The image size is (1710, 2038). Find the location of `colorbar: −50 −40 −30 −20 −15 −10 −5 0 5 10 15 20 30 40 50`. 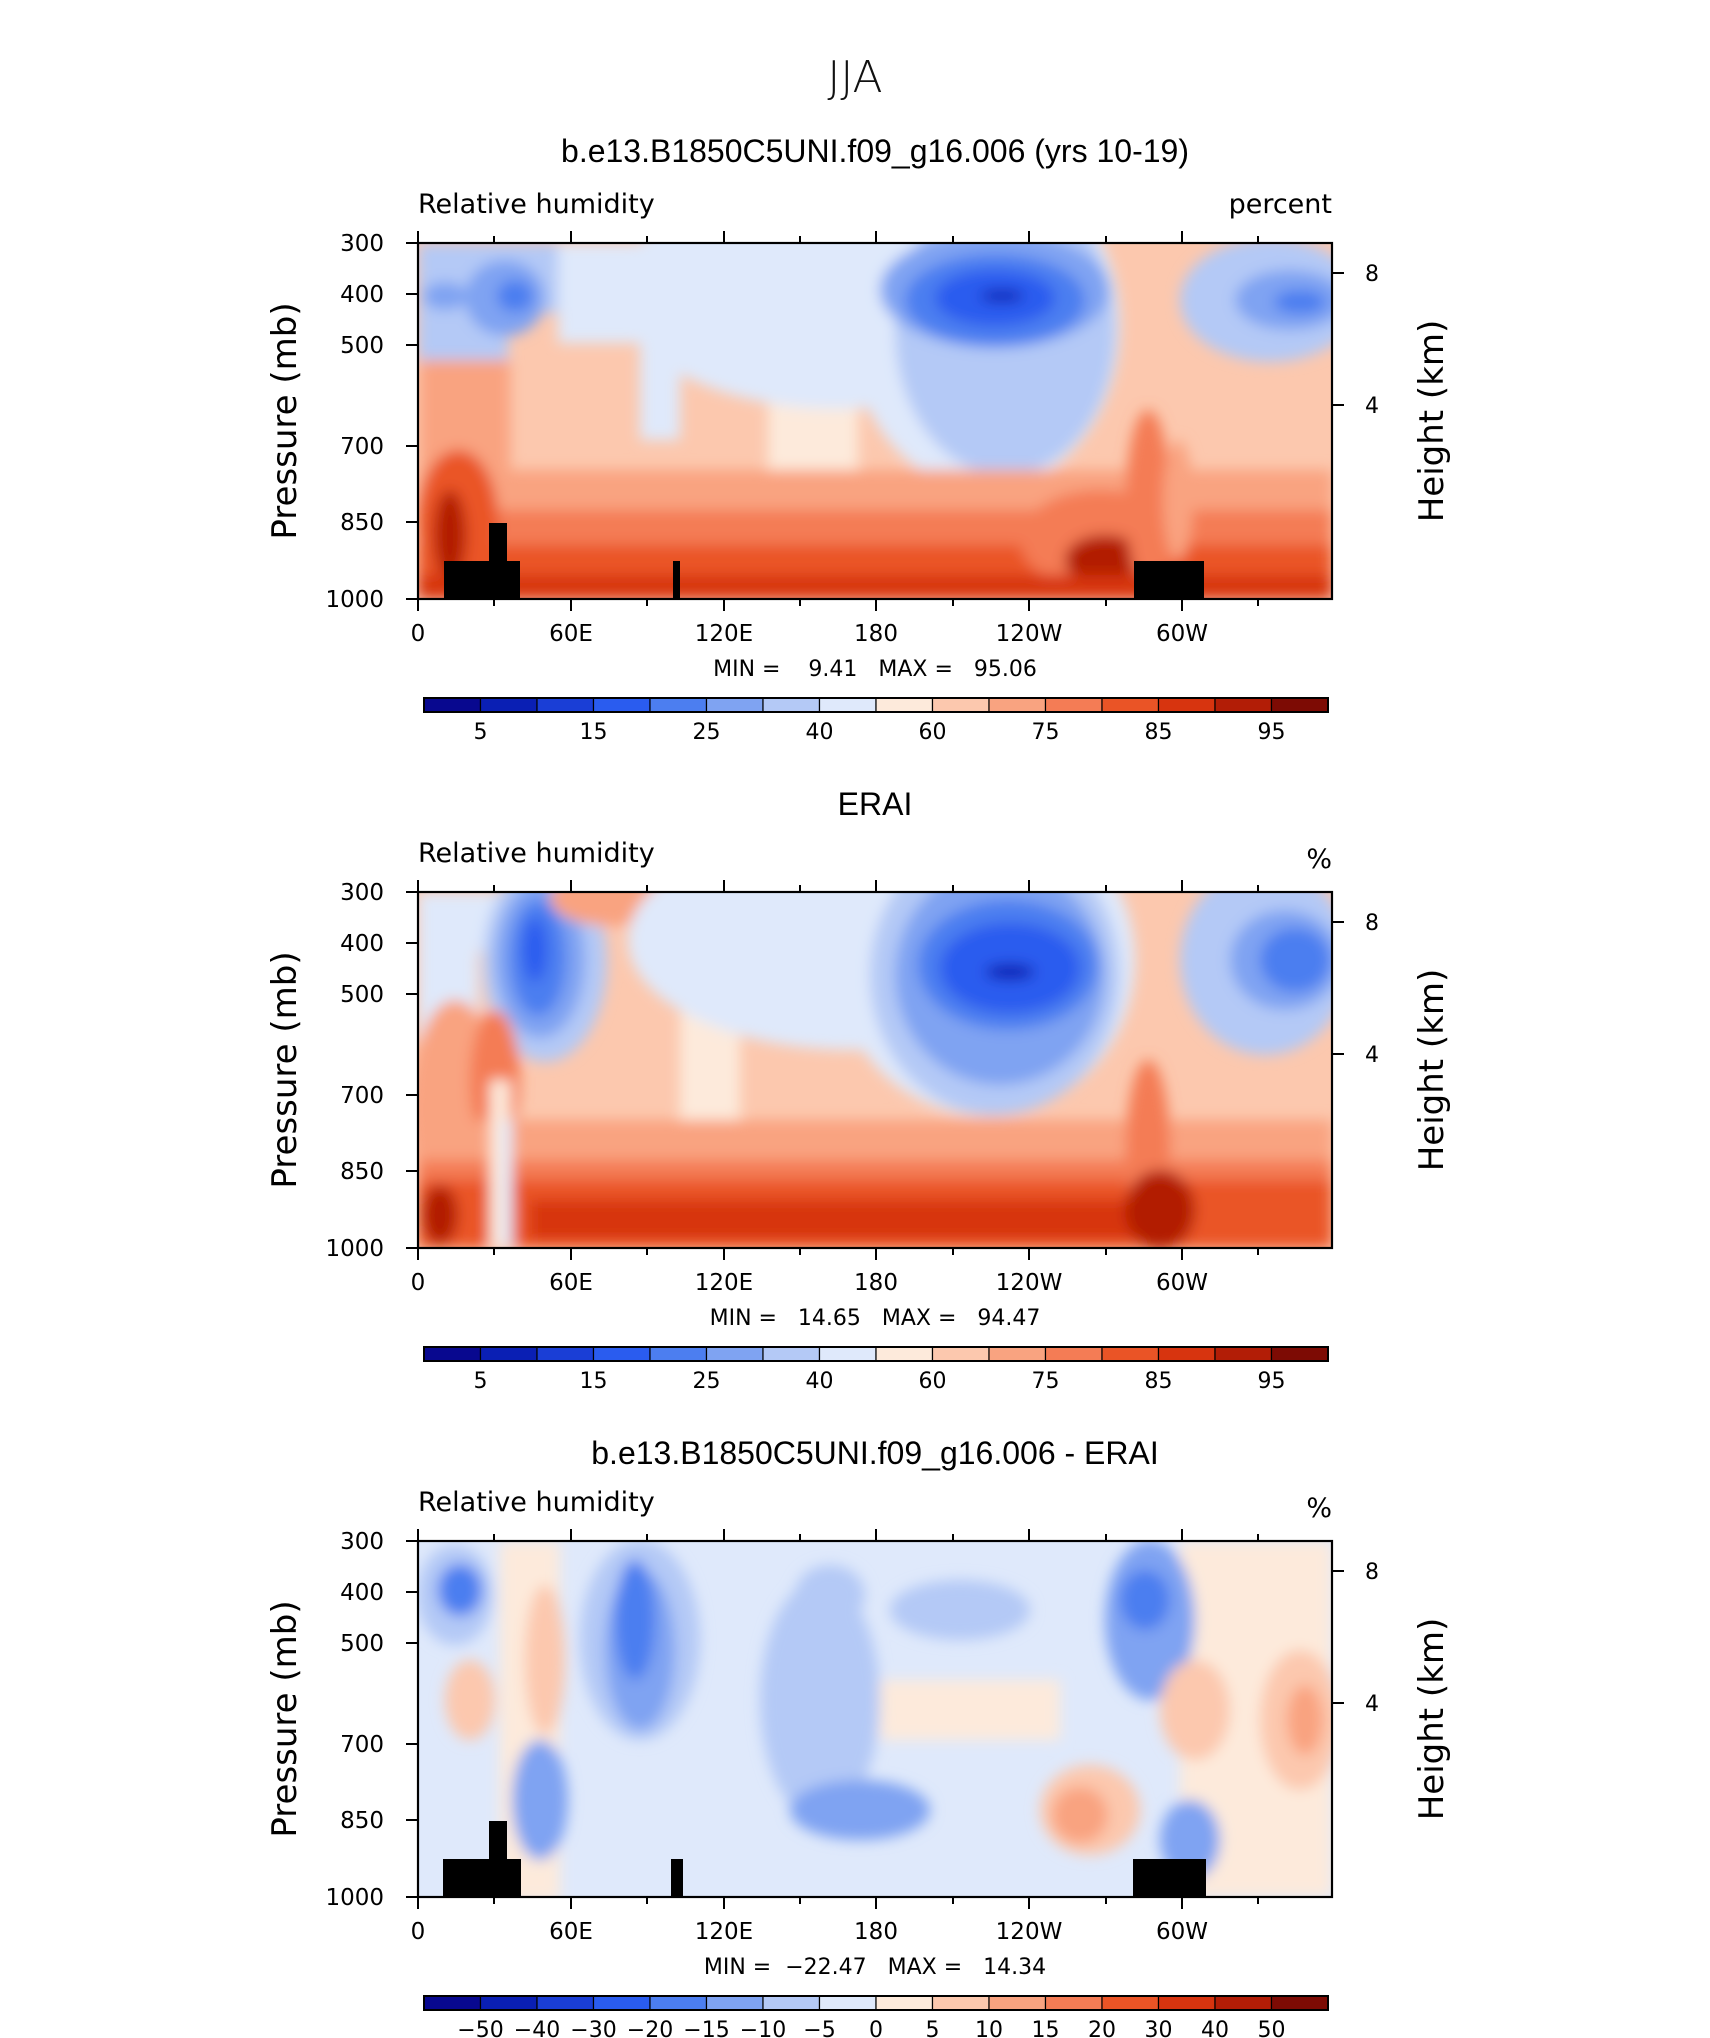

colorbar: −50 −40 −30 −20 −15 −10 −5 0 5 10 15 20 30 40 50 is located at coordinates (876, 2016).